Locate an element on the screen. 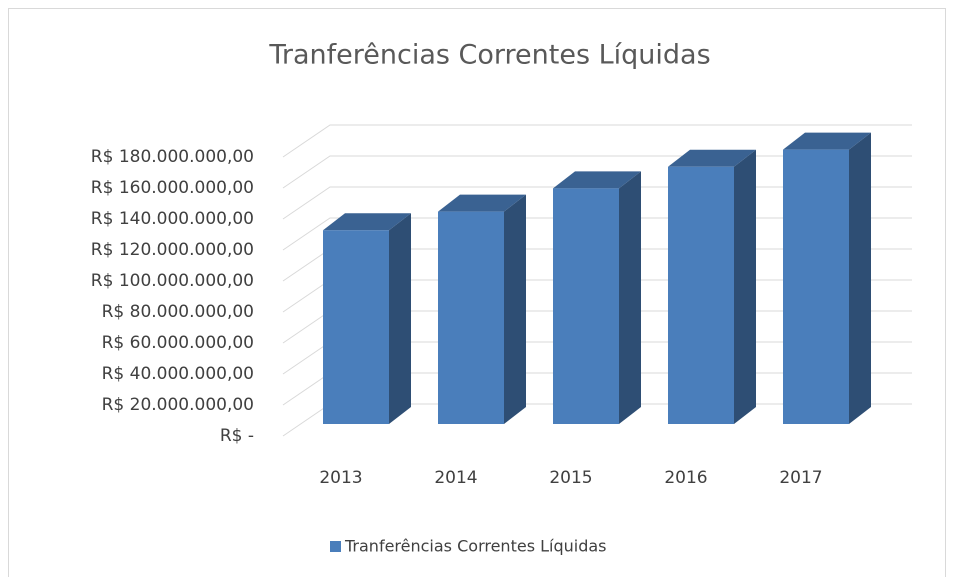 The width and height of the screenshot is (960, 577). y-tick-label: R$ 20.000.000,00 is located at coordinates (178, 405).